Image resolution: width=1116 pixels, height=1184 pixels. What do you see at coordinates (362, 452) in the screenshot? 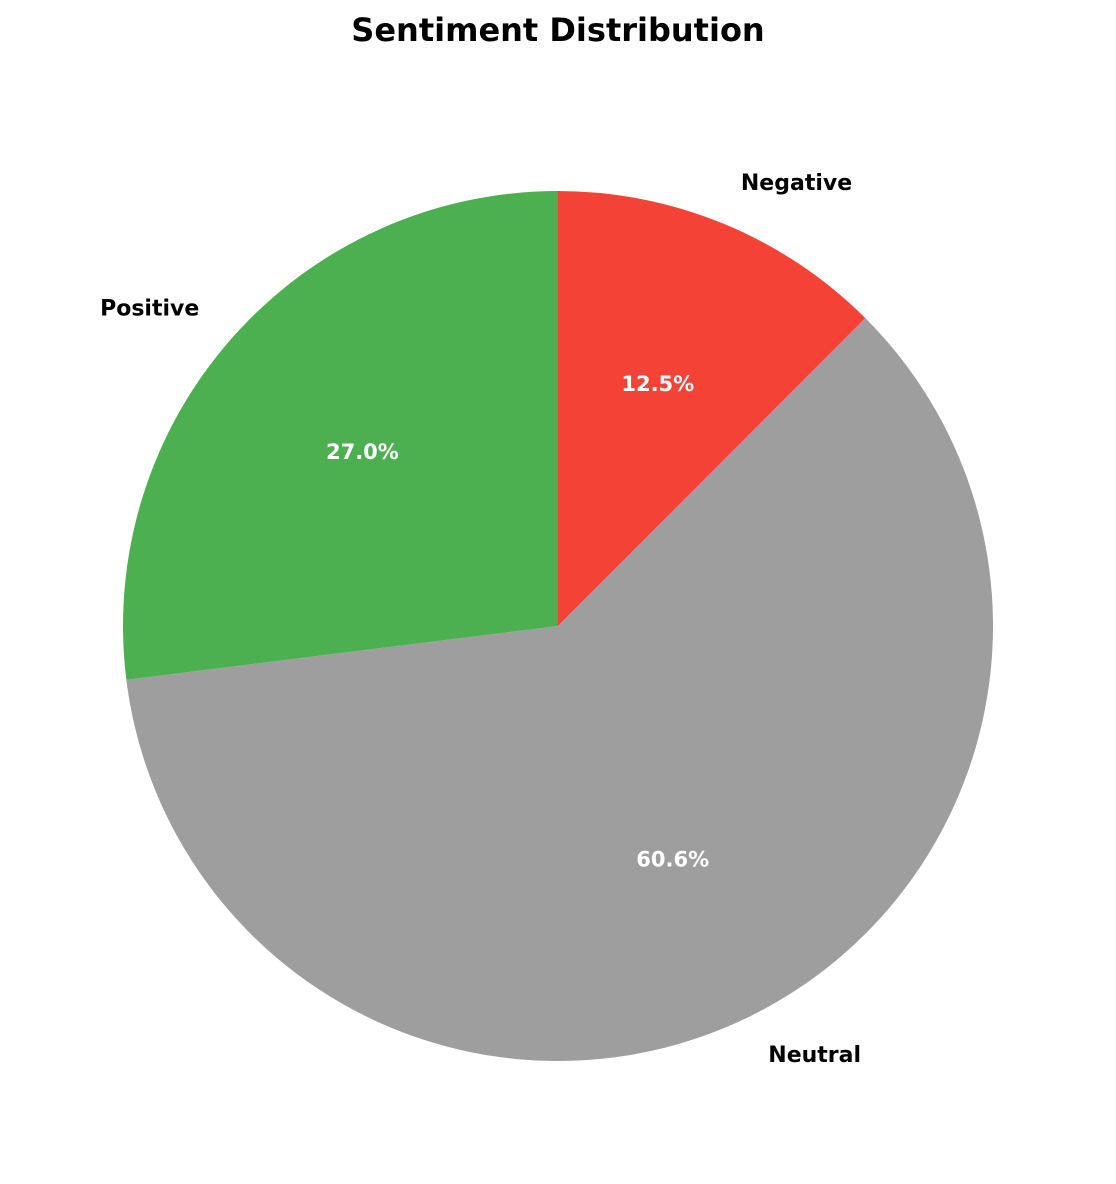
I see `slice-percent-positive: 27.0%` at bounding box center [362, 452].